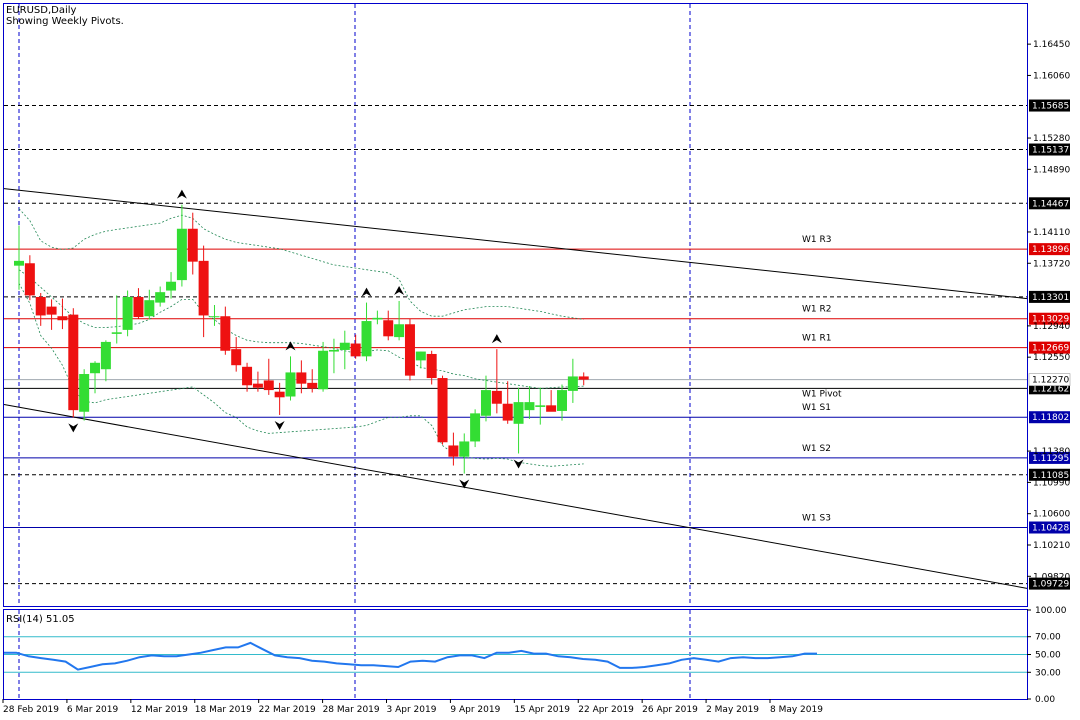 The width and height of the screenshot is (1080, 720). Describe the element at coordinates (1051, 546) in the screenshot. I see `price-tick-label: 1.10210` at that location.